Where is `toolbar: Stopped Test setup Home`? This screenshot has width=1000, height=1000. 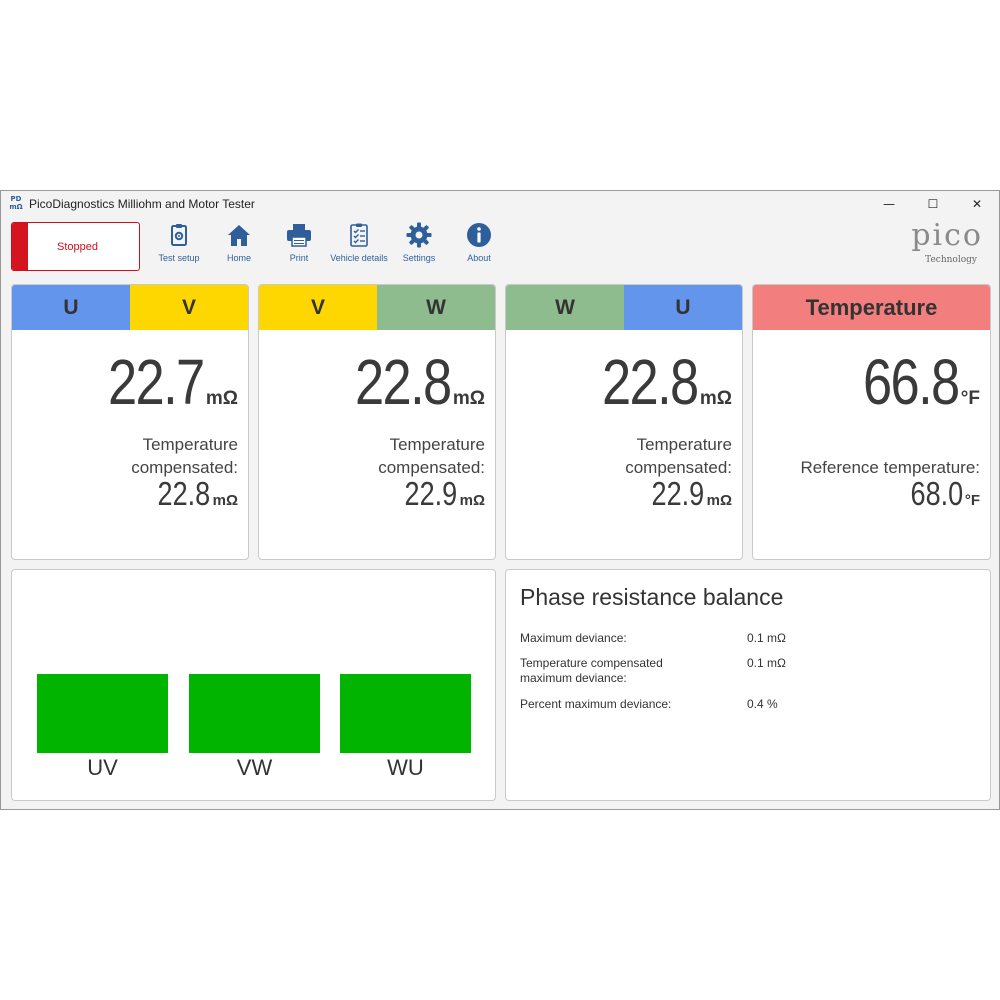
toolbar: Stopped Test setup Home is located at coordinates (500, 247).